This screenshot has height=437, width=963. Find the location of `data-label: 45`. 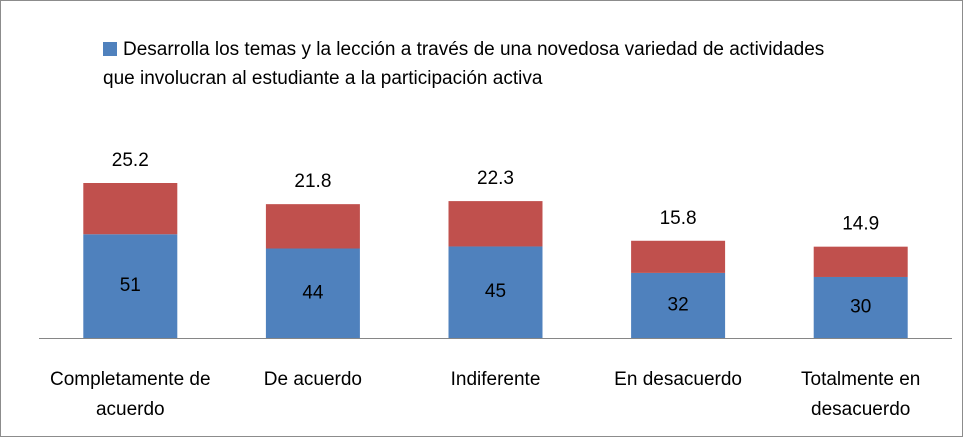

data-label: 45 is located at coordinates (495, 291).